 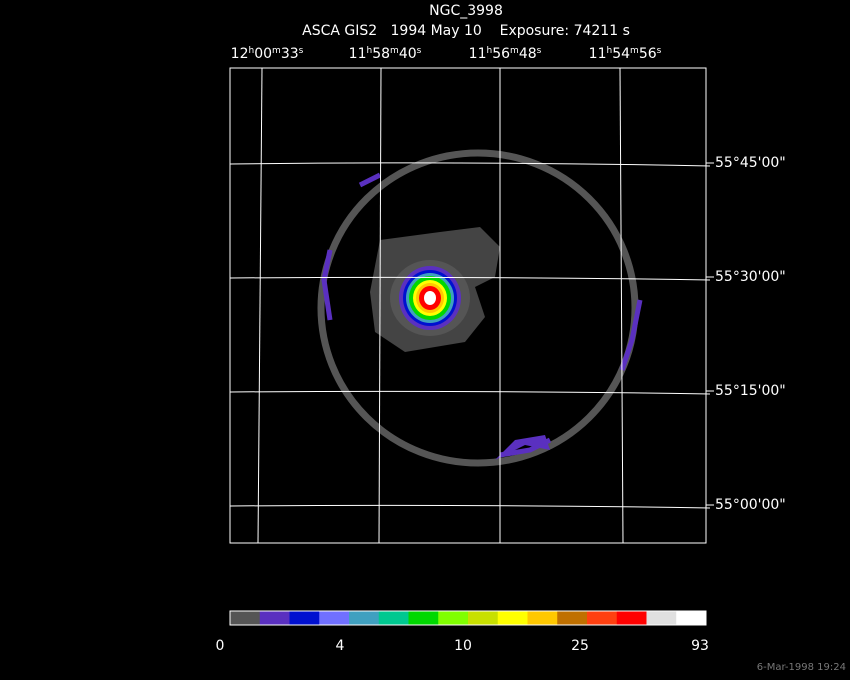 I want to click on ra-label-part: 40, so click(x=408, y=54).